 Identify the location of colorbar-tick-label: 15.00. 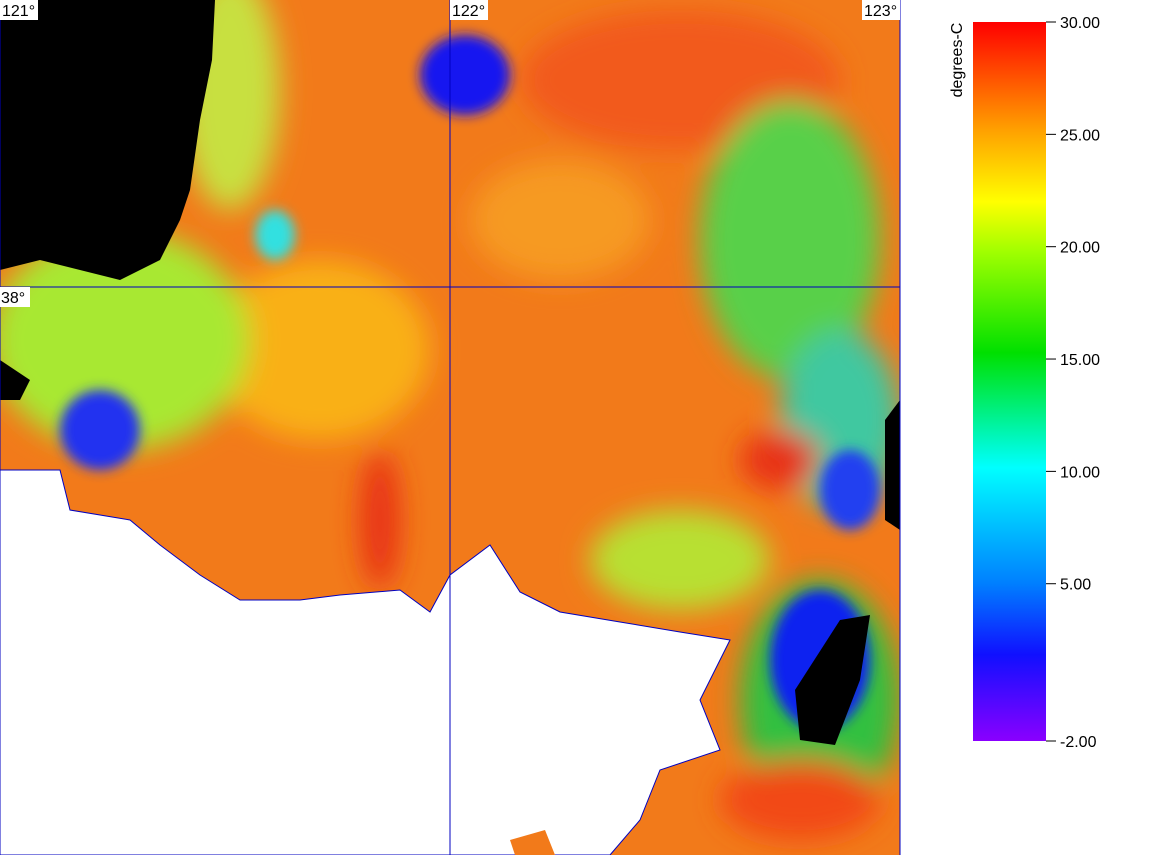
(1080, 360).